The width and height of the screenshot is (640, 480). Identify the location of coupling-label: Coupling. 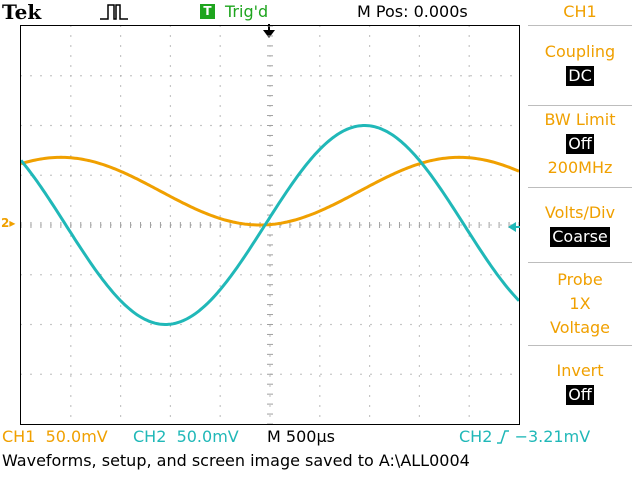
(580, 51).